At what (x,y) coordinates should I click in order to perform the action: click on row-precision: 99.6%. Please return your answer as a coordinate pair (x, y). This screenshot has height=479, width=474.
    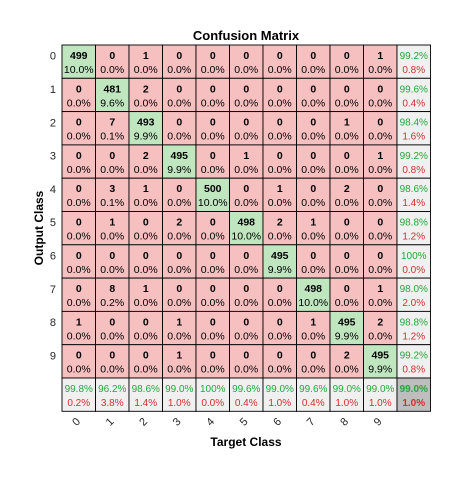
    Looking at the image, I should click on (414, 89).